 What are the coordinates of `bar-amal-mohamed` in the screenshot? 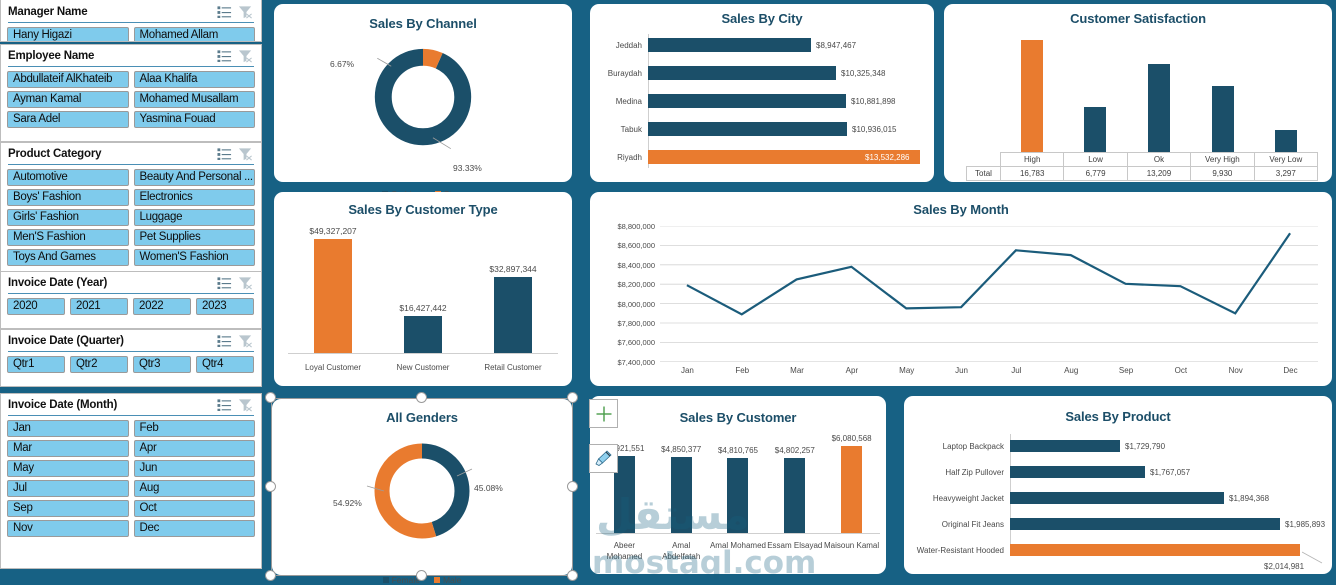 It's located at (738, 496).